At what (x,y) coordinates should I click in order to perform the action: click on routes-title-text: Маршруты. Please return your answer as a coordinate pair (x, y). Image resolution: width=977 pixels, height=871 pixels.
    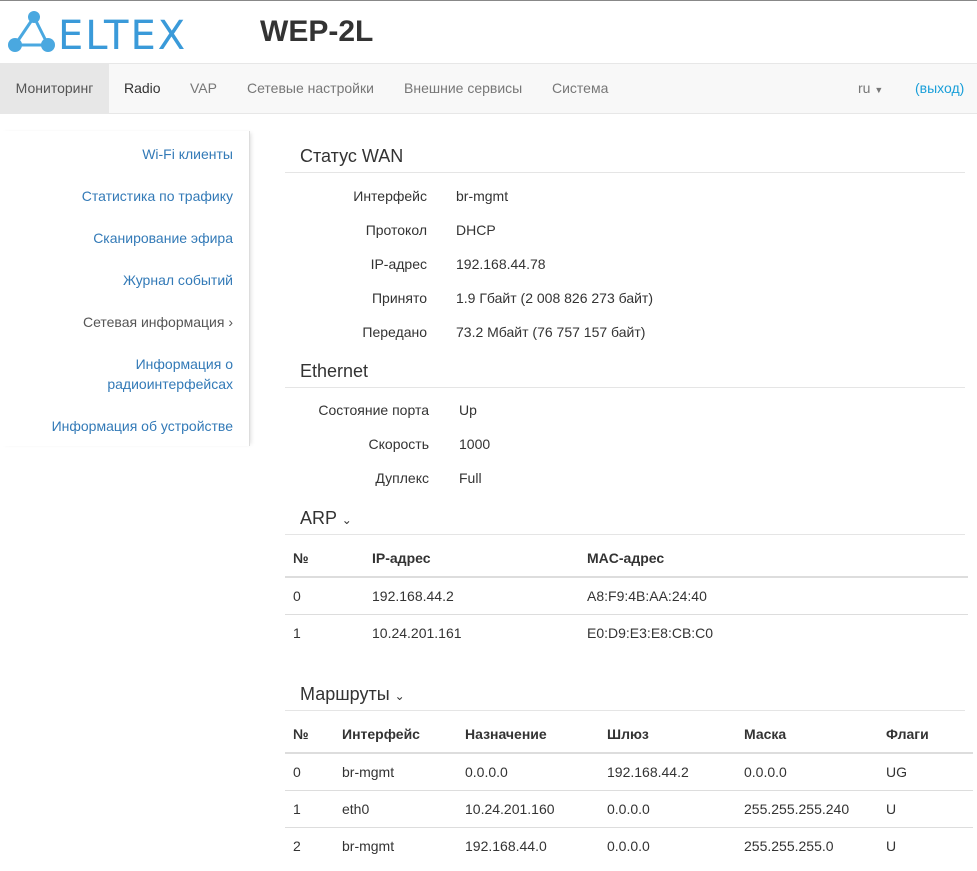
    Looking at the image, I should click on (345, 694).